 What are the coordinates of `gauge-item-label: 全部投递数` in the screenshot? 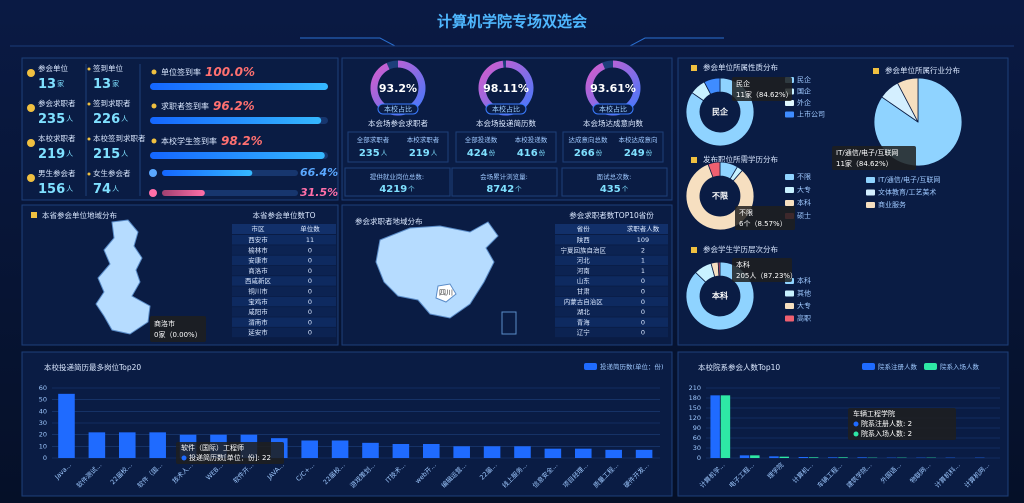 It's located at (481, 139).